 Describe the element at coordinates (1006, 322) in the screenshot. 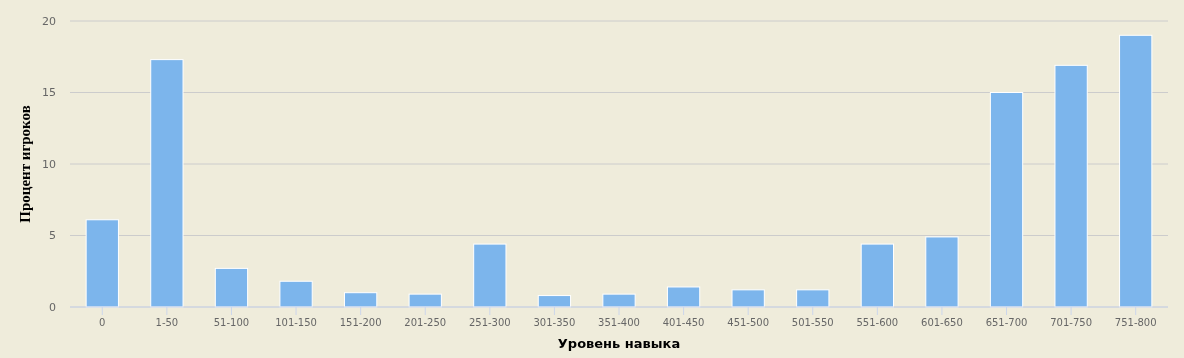

I see `x-tick-label: 651-700` at that location.